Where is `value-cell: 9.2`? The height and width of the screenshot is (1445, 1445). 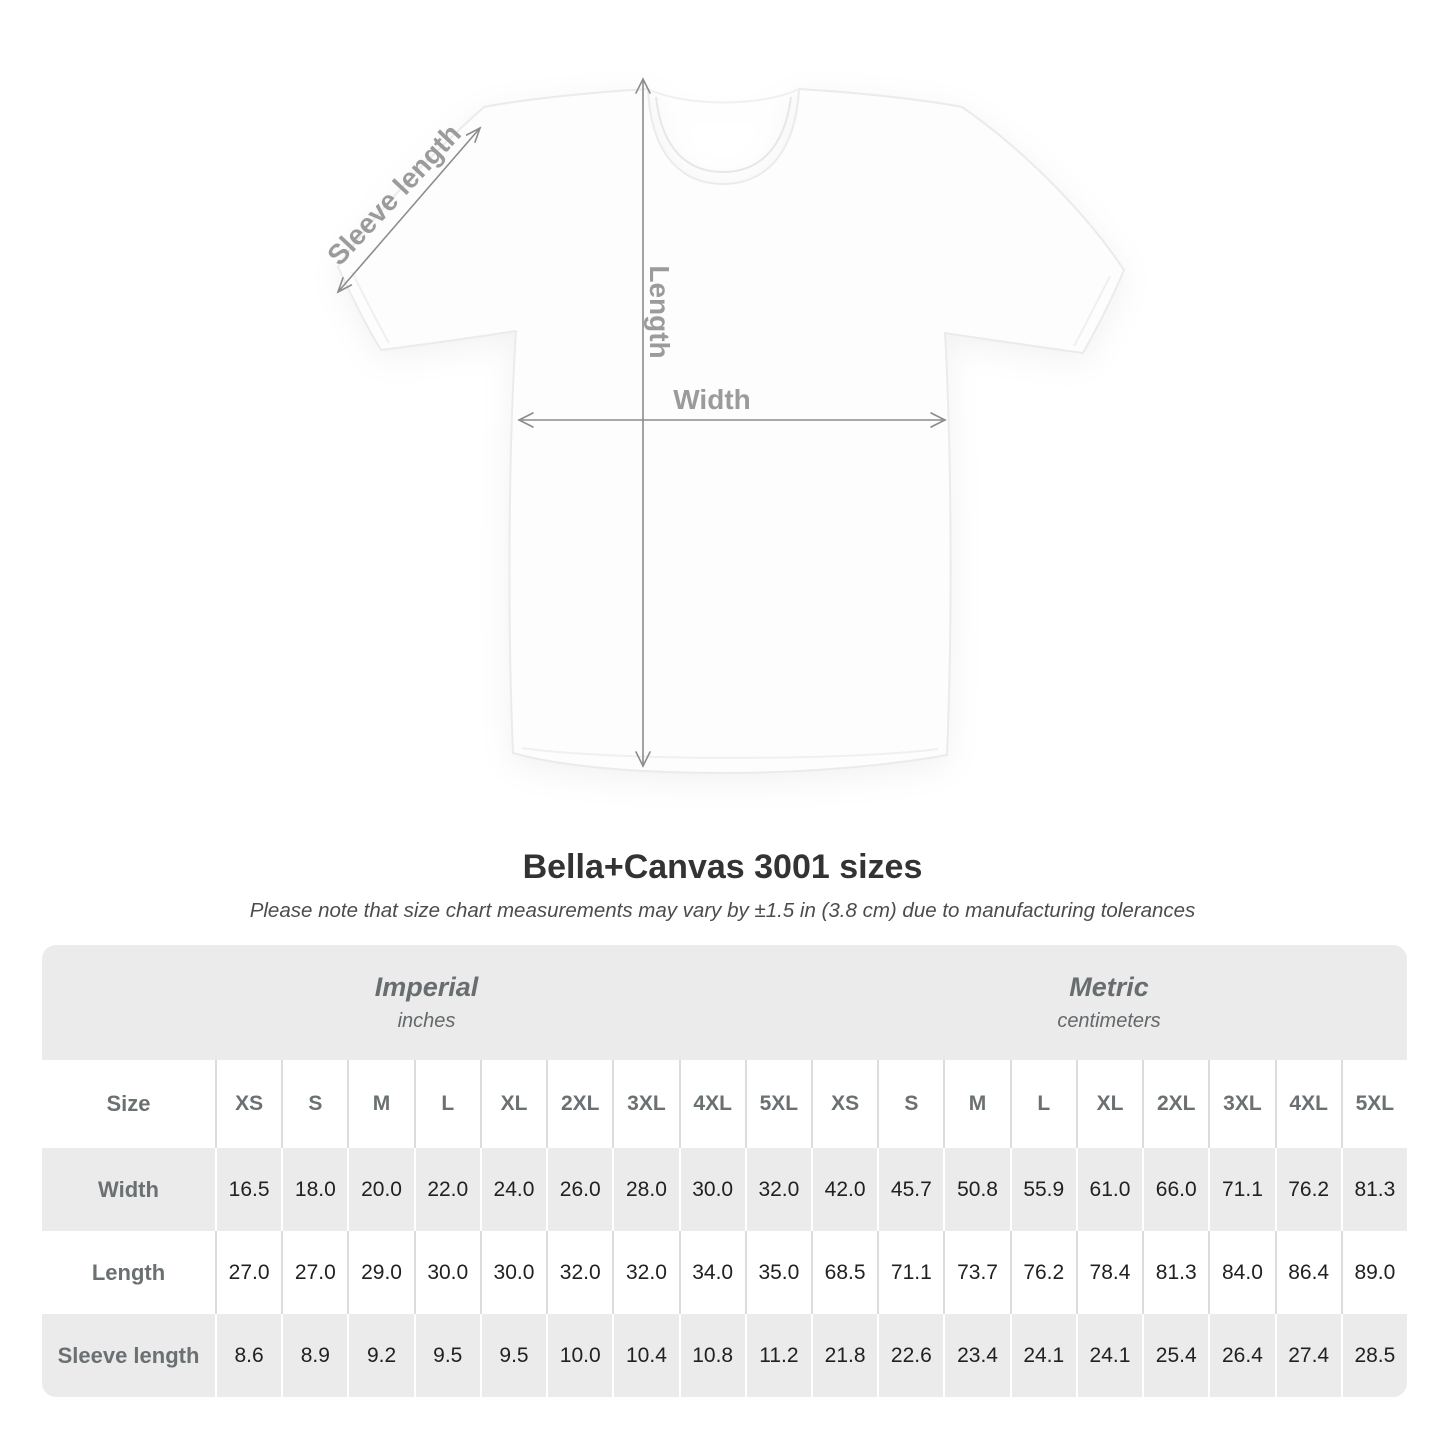
value-cell: 9.2 is located at coordinates (380, 1355).